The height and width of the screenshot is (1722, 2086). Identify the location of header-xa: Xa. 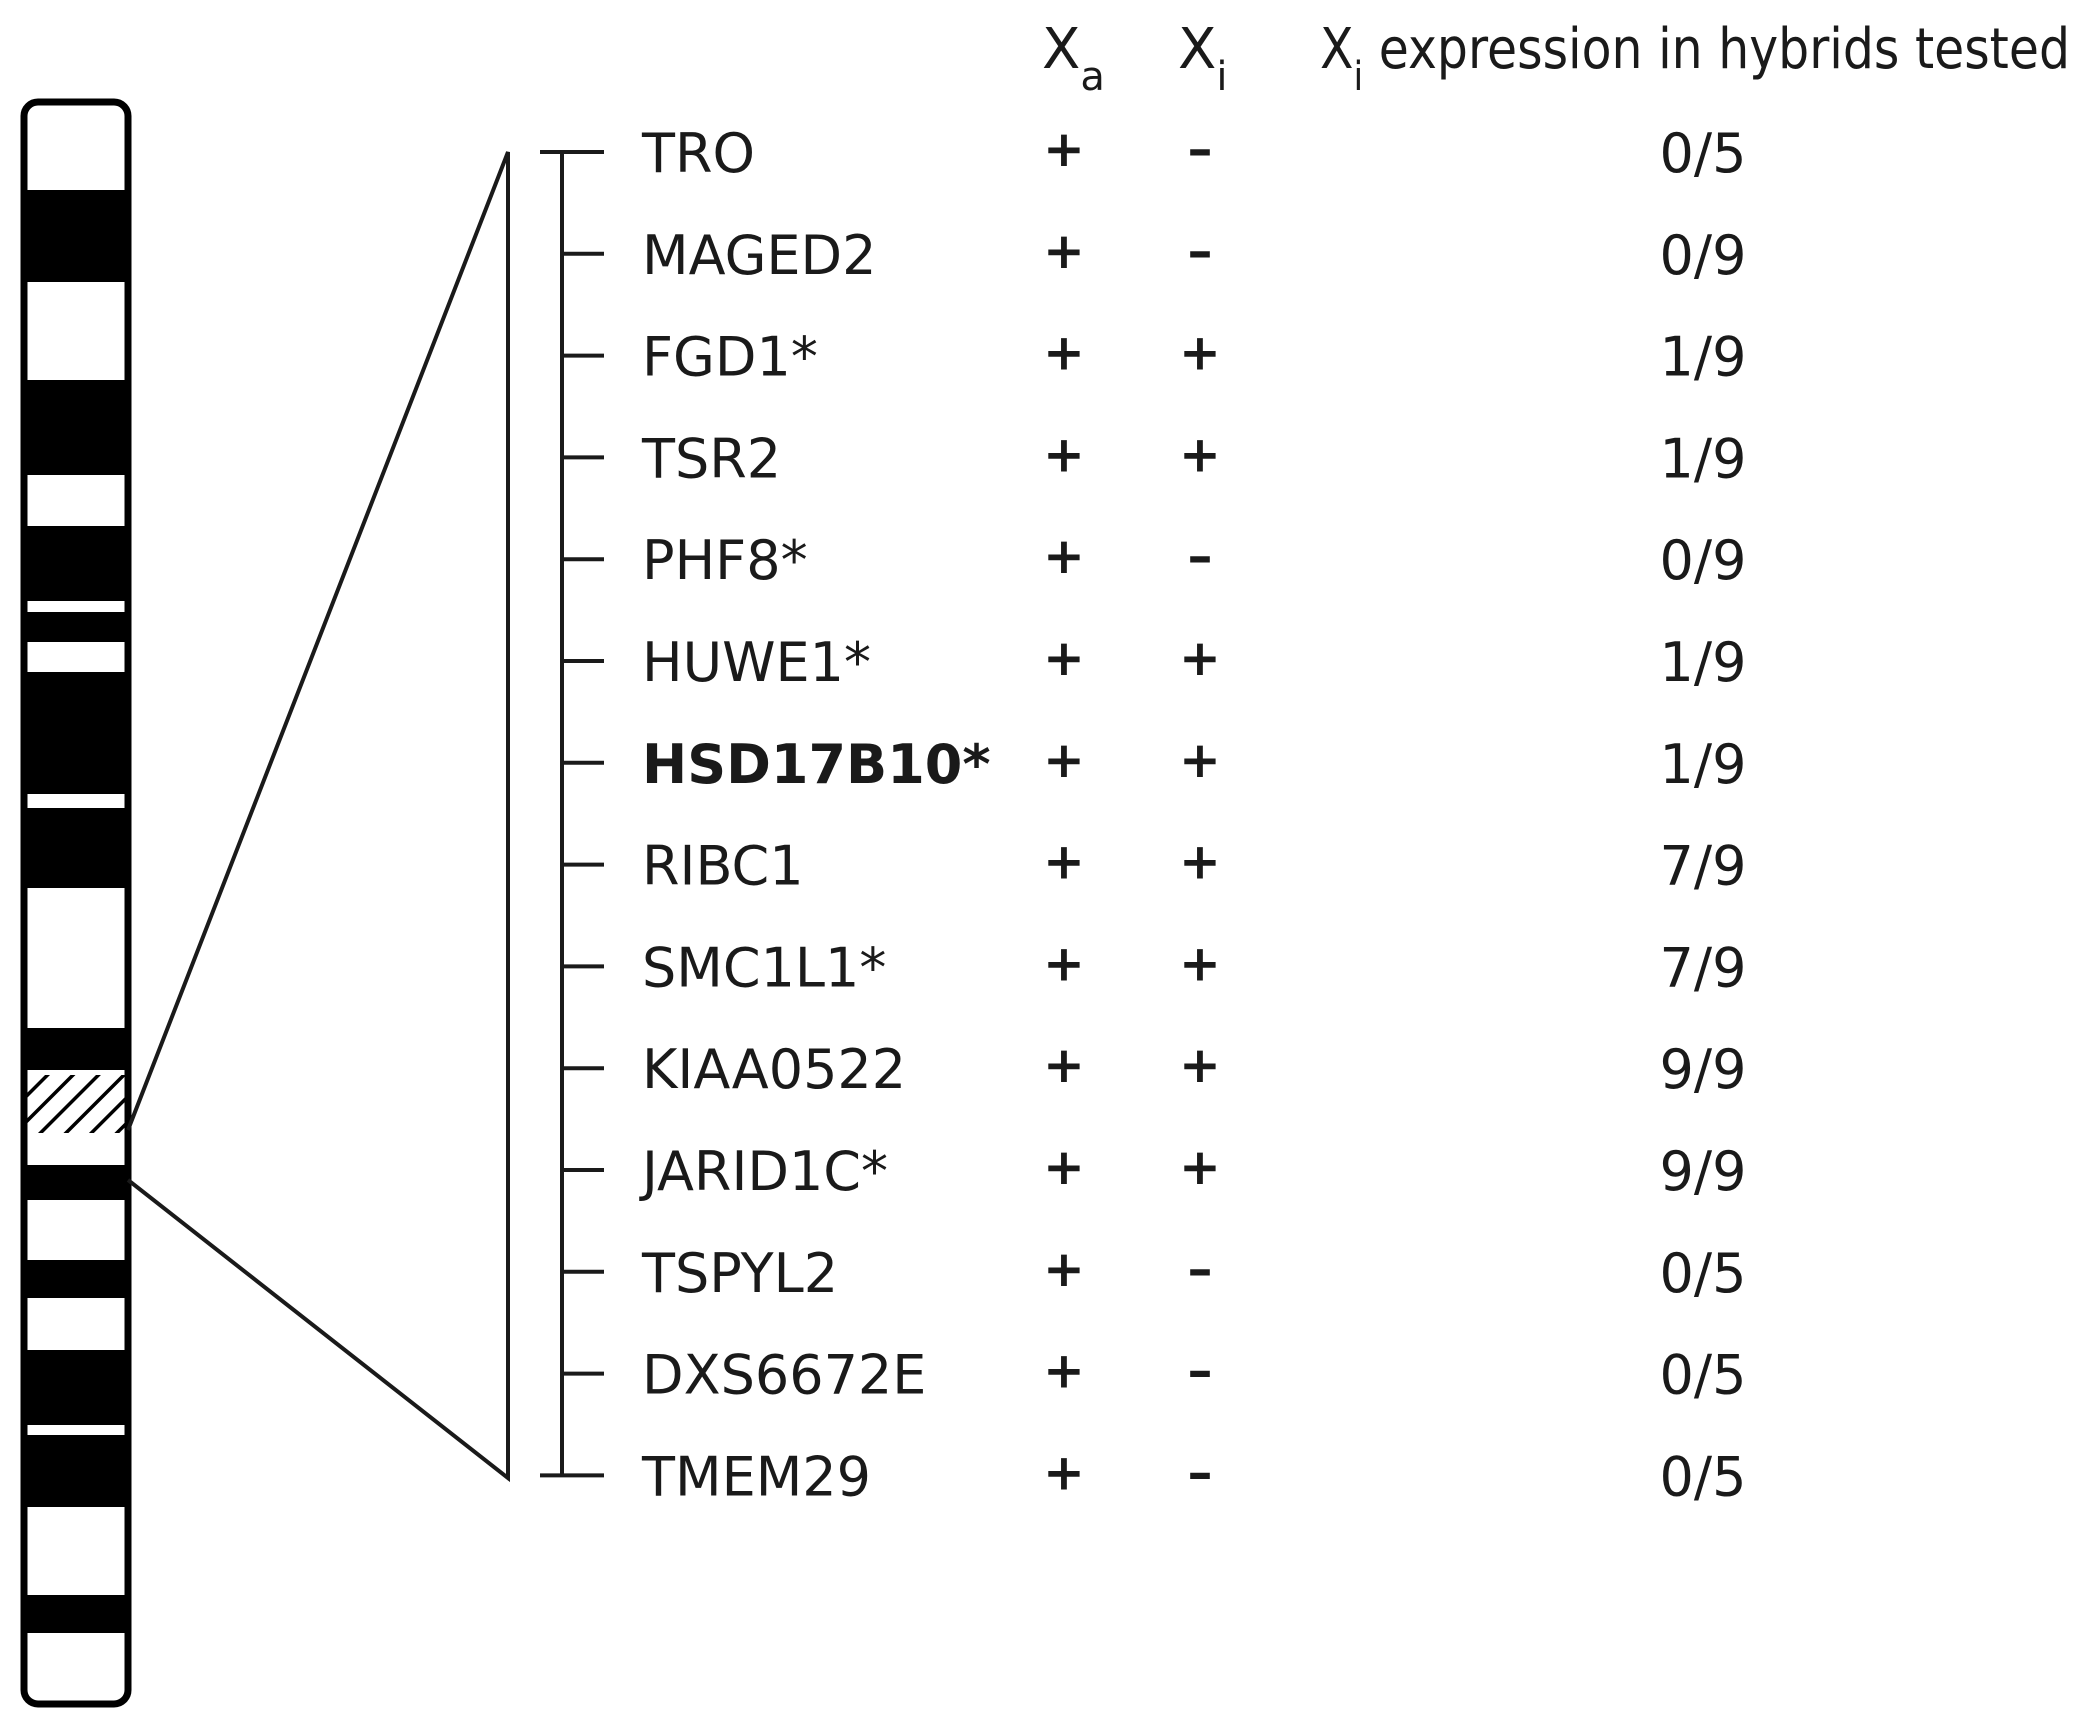
(1073, 58).